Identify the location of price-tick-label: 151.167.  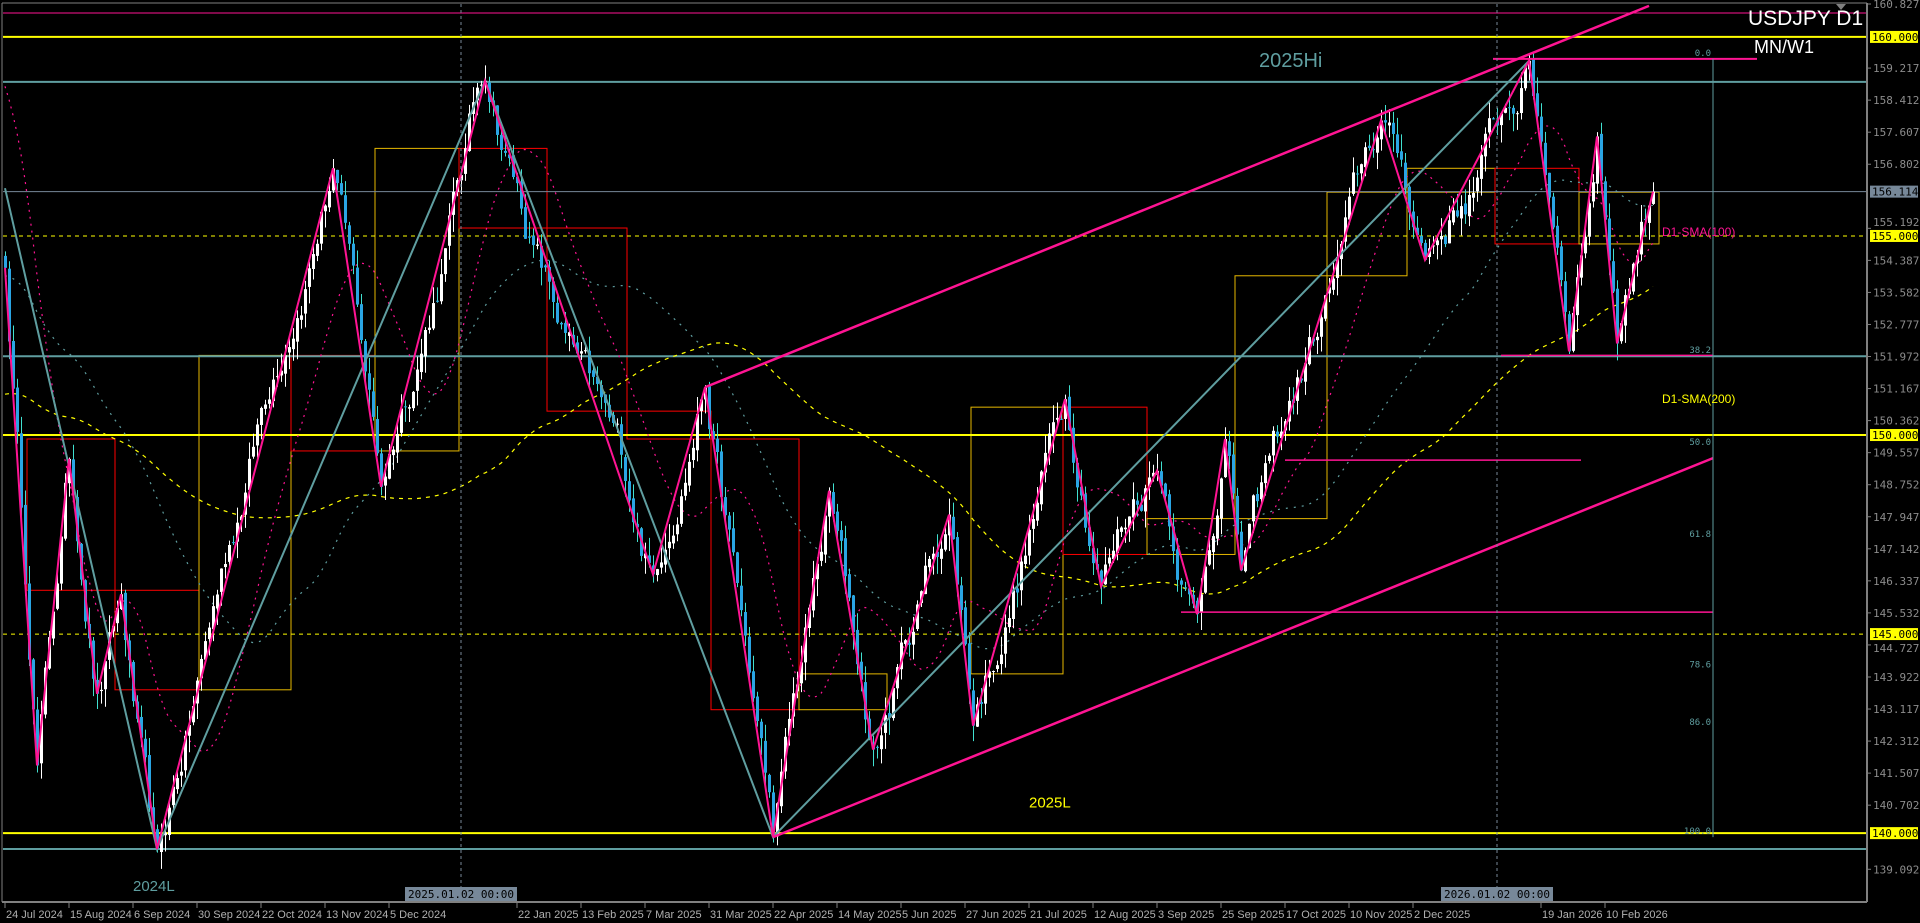
(1896, 389).